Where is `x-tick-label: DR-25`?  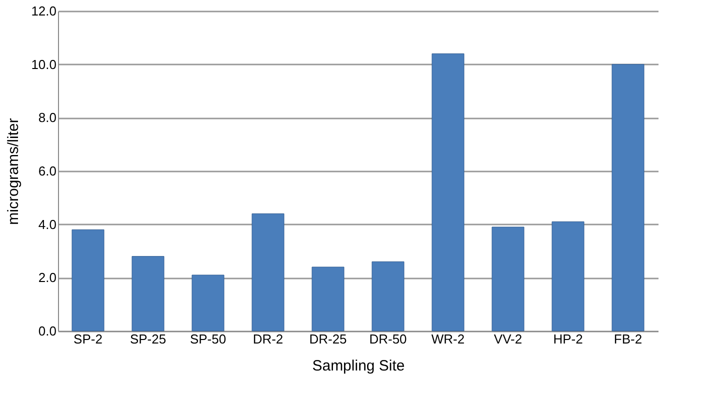
x-tick-label: DR-25 is located at coordinates (328, 339).